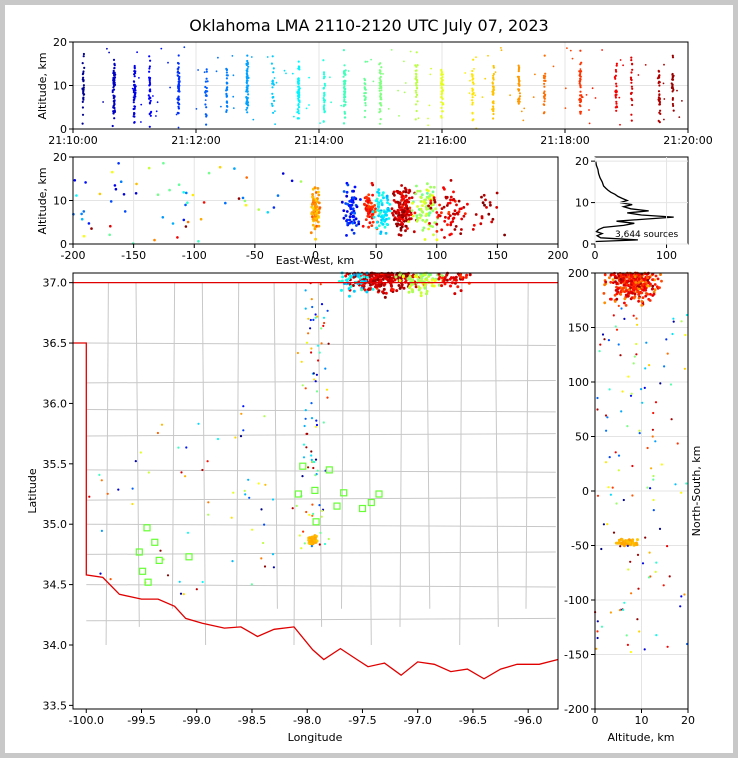  What do you see at coordinates (63, 129) in the screenshot?
I see `altitude-tick-label: 0` at bounding box center [63, 129].